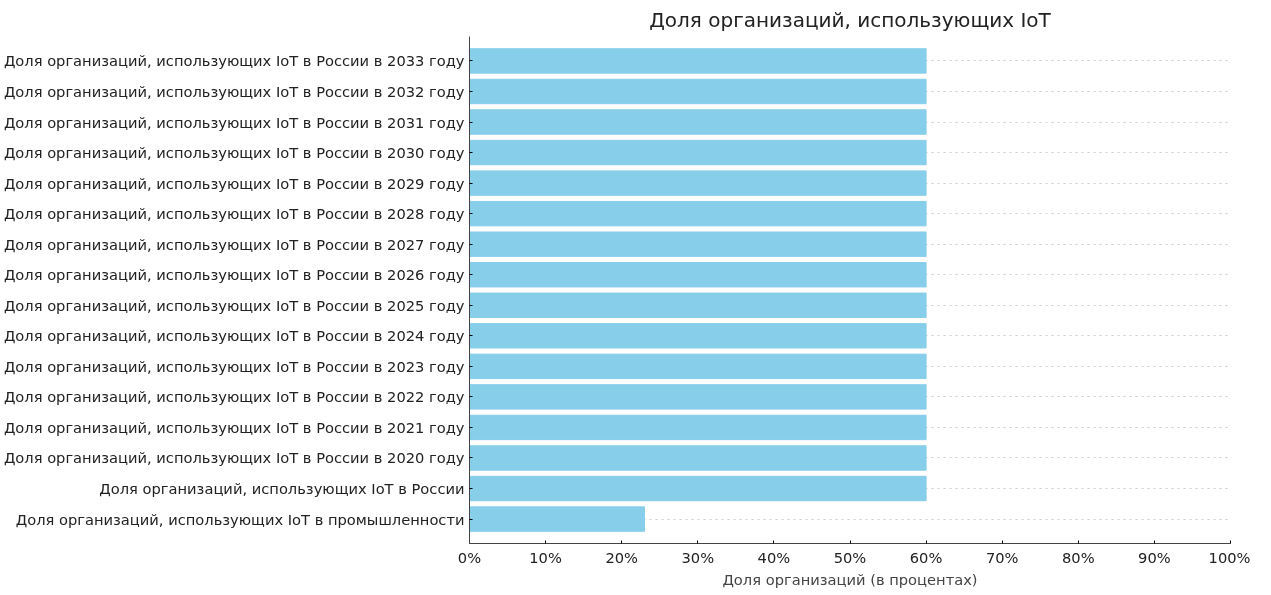 This screenshot has height=595, width=1271. What do you see at coordinates (234, 61) in the screenshot?
I see `y-tick-label: Доля организаций, использующих IoT в России в 2033 году` at bounding box center [234, 61].